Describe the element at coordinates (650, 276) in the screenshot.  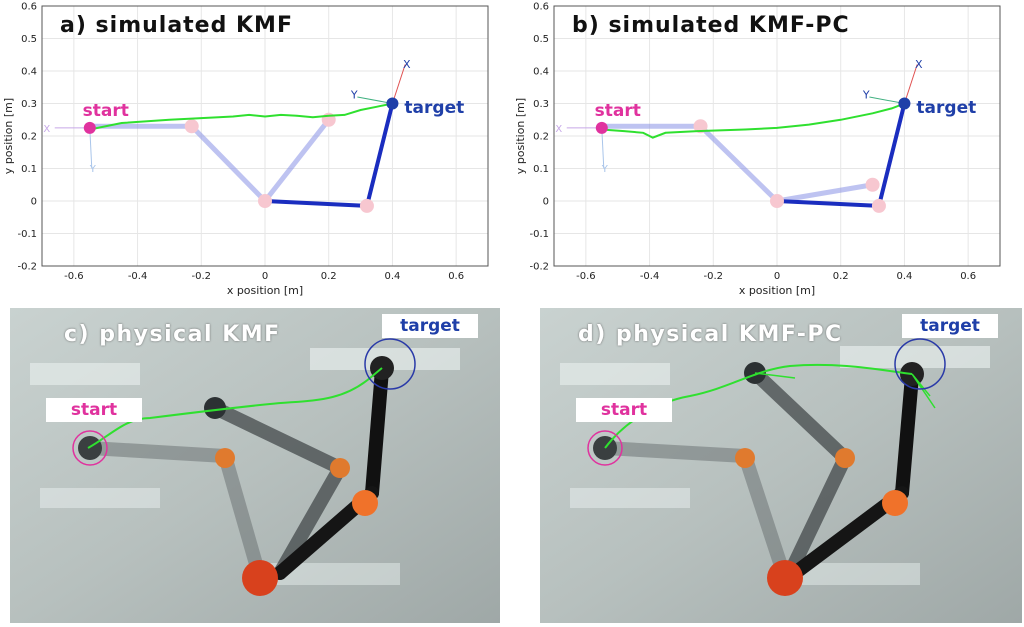
I see `x-tick-label: -0.4` at that location.